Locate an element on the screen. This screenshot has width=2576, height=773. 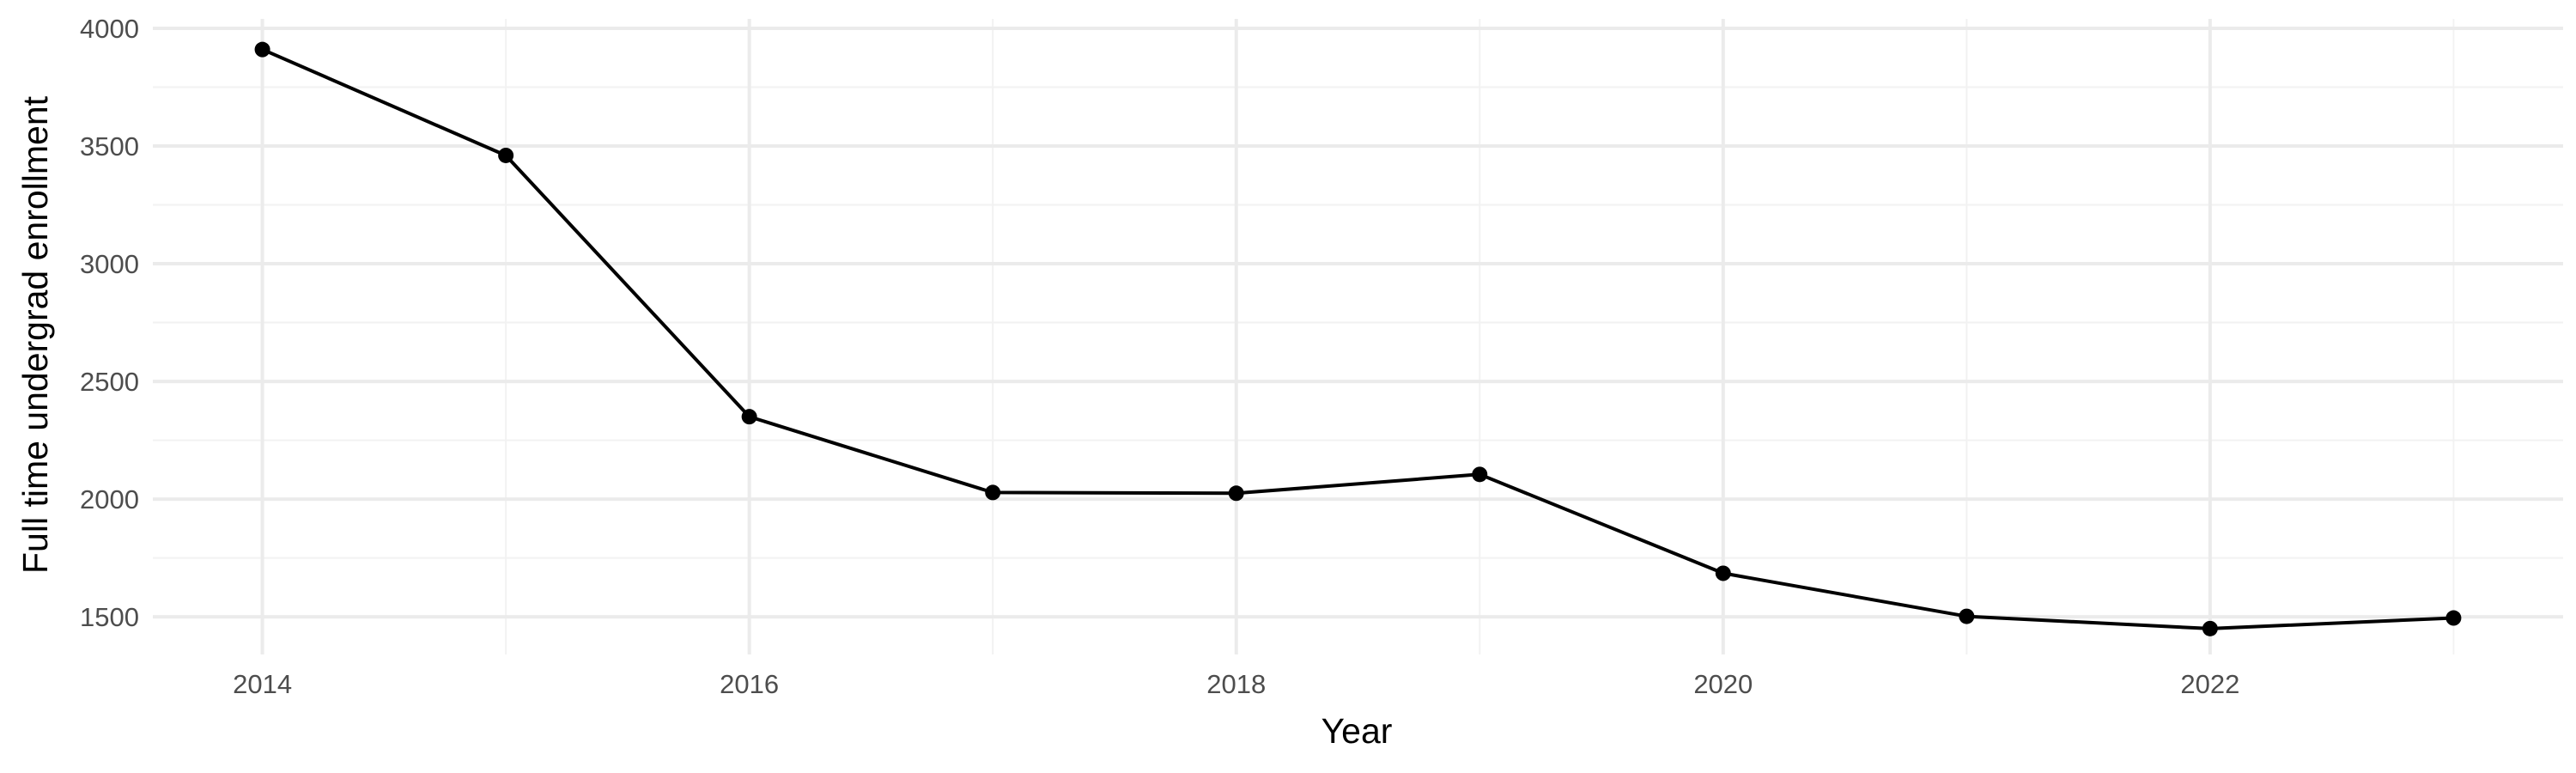
y-tick-label: 2000 is located at coordinates (109, 499).